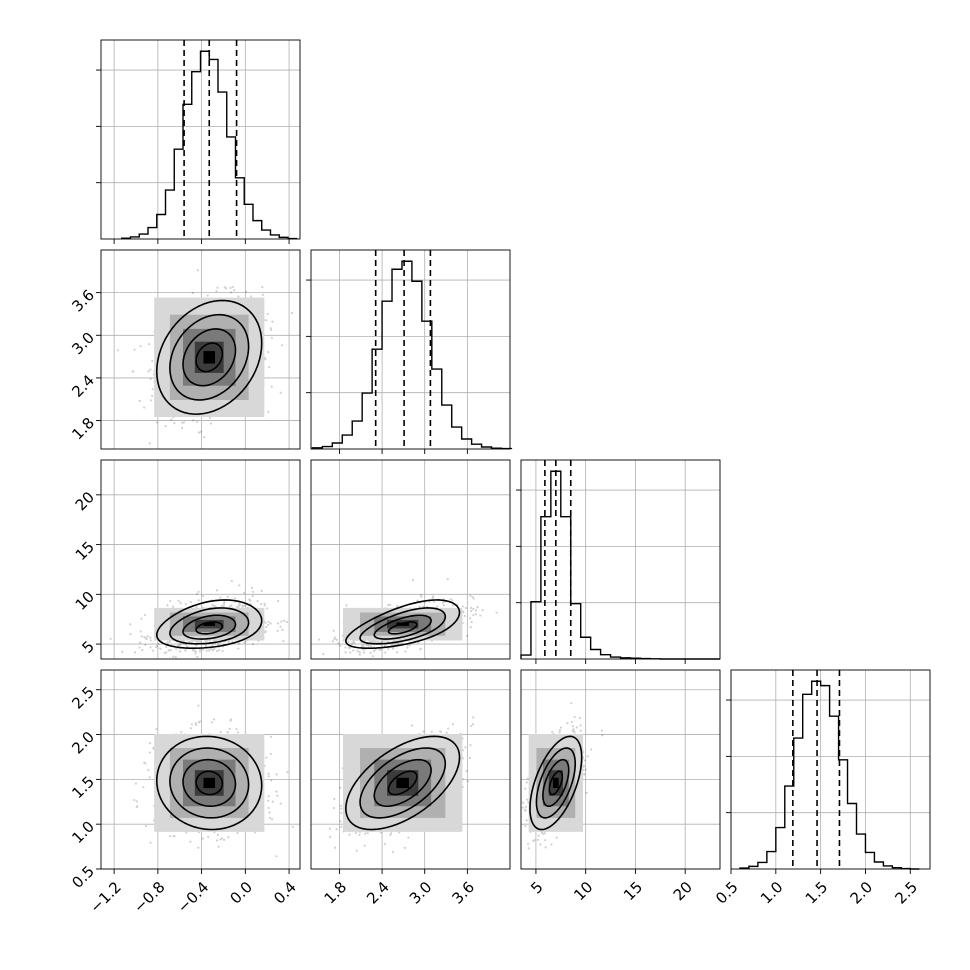 Image resolution: width=970 pixels, height=970 pixels. I want to click on panel-frame, so click(410, 349).